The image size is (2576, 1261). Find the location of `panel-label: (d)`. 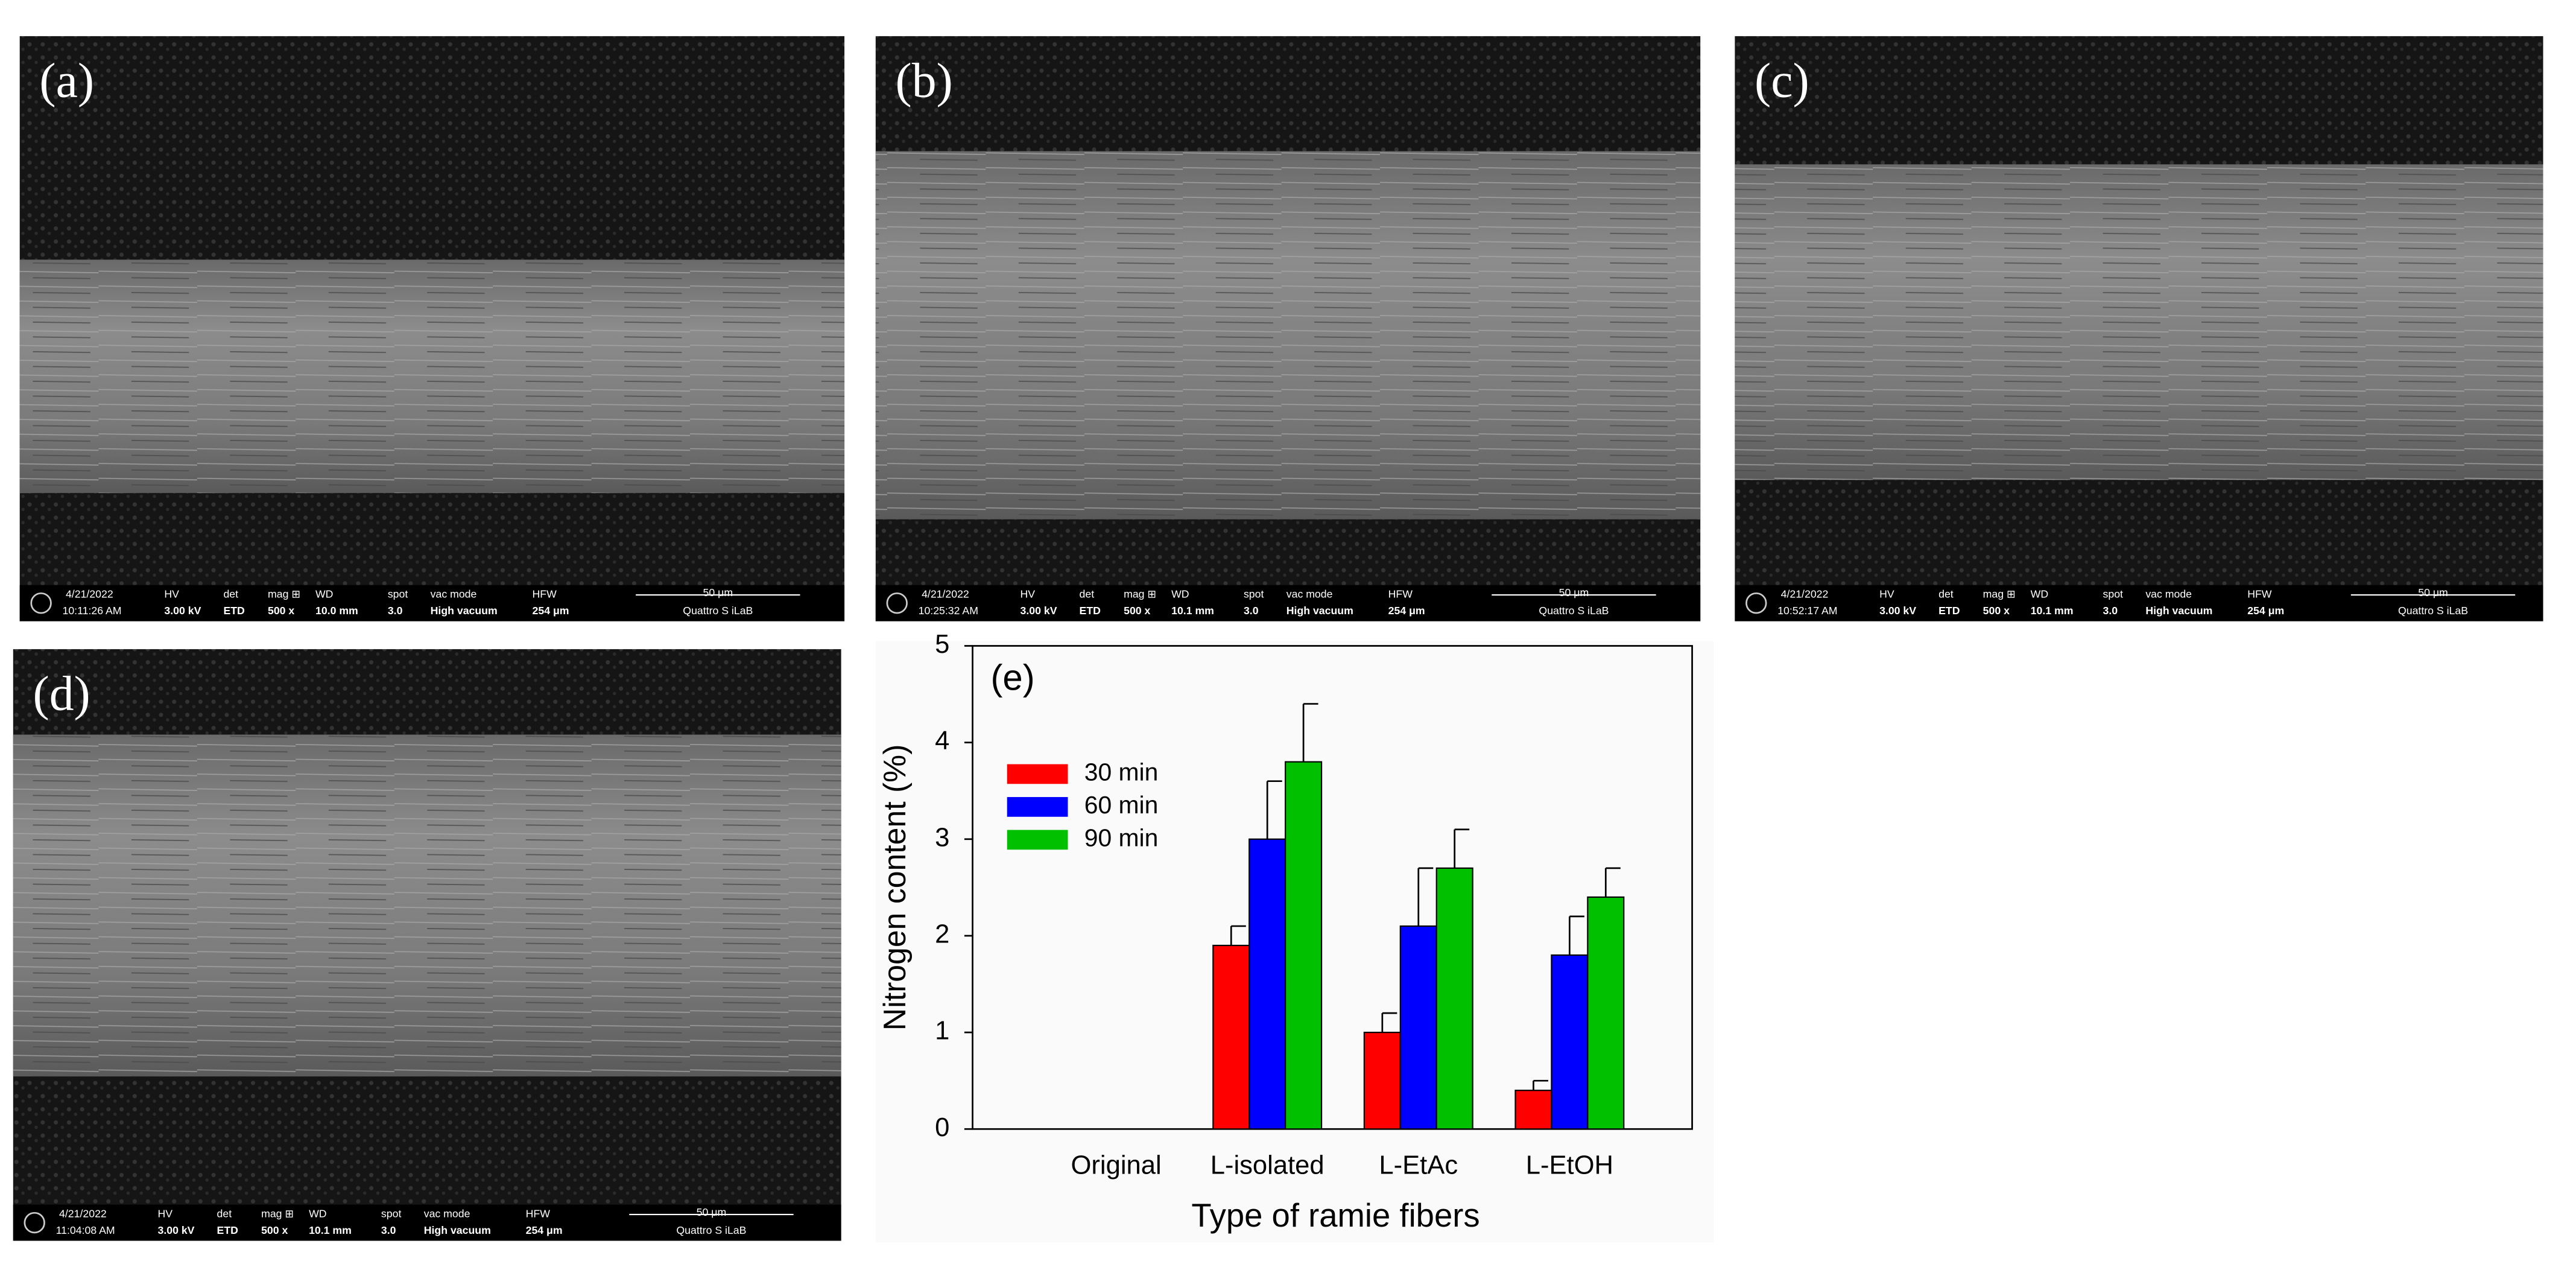

panel-label: (d) is located at coordinates (61, 692).